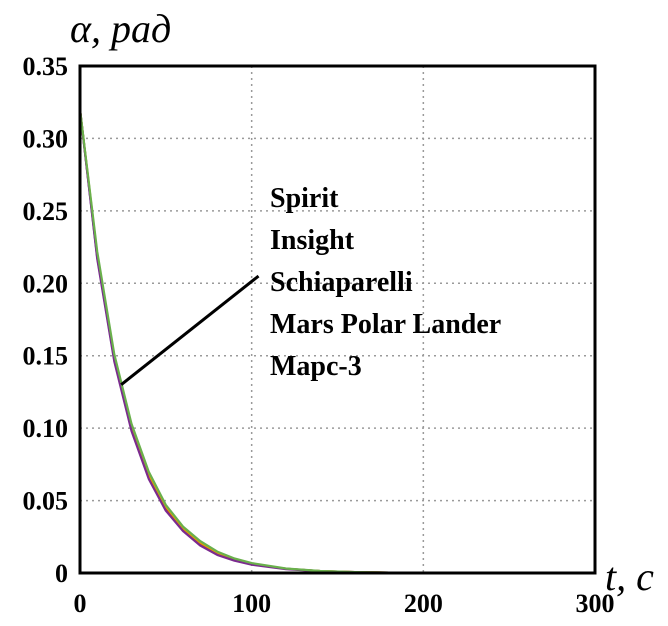 This screenshot has height=626, width=668. What do you see at coordinates (341, 282) in the screenshot?
I see `legend-entry: Schiaparelli` at bounding box center [341, 282].